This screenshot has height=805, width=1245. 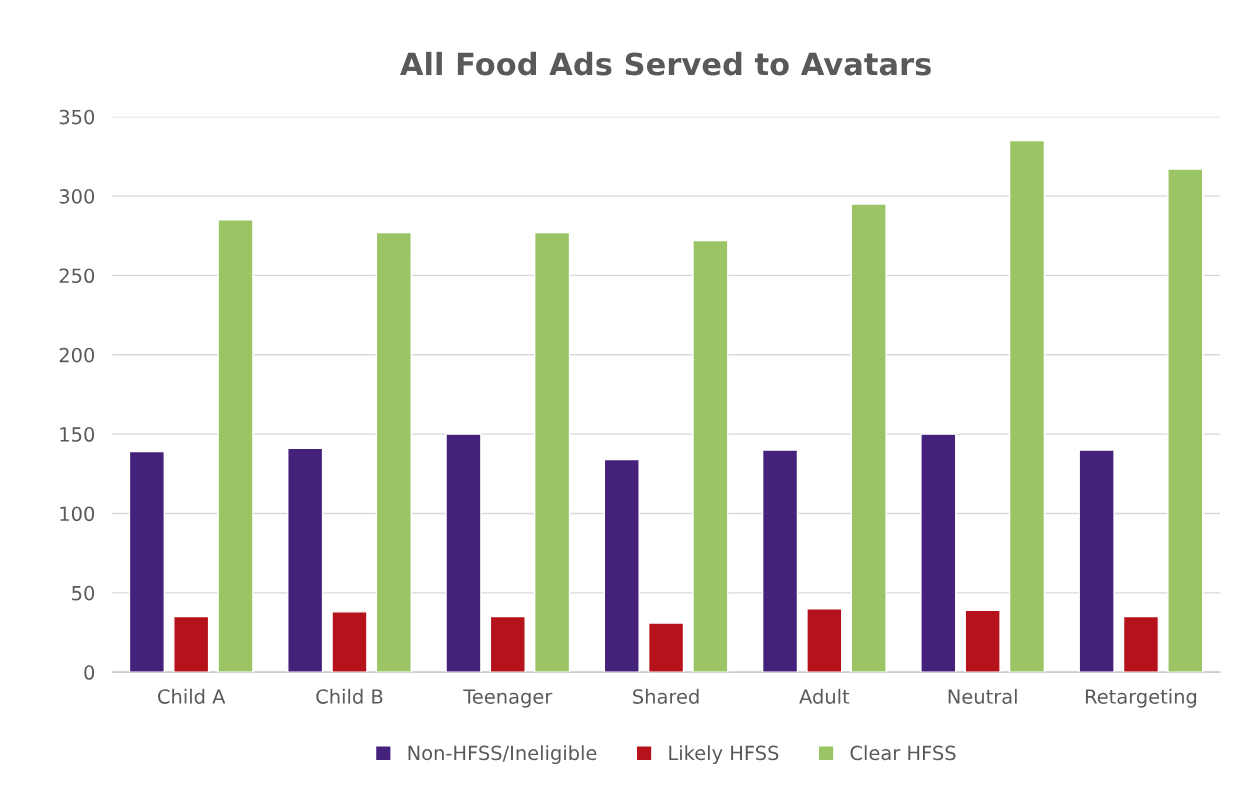 I want to click on y-tick-label: 0, so click(x=89, y=672).